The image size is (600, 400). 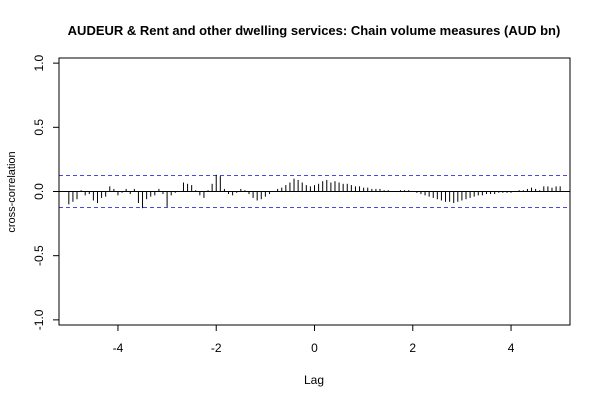 What do you see at coordinates (39, 319) in the screenshot?
I see `y-tick-label: -1.0` at bounding box center [39, 319].